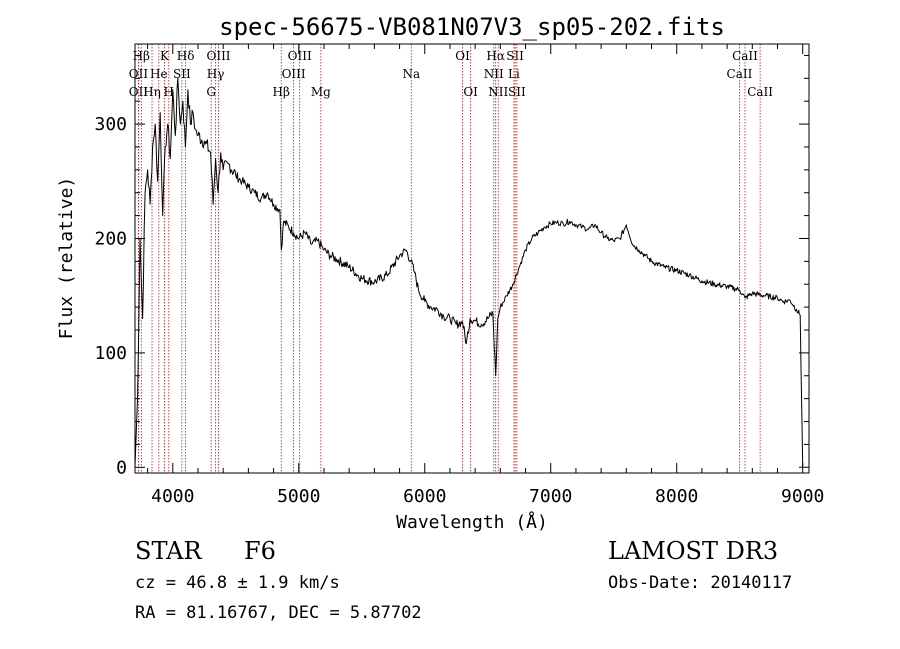  What do you see at coordinates (693, 551) in the screenshot?
I see `survey-name: LAMOST DR3` at bounding box center [693, 551].